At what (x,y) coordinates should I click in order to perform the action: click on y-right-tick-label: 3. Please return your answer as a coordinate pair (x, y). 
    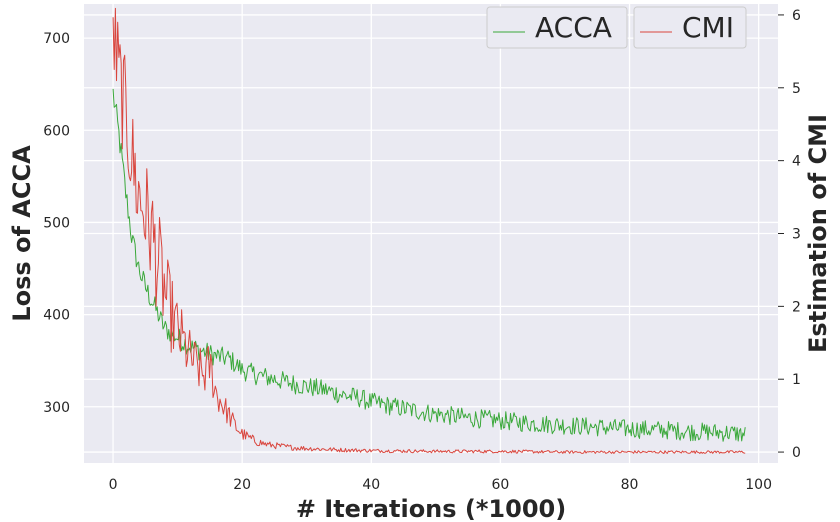
    Looking at the image, I should click on (796, 235).